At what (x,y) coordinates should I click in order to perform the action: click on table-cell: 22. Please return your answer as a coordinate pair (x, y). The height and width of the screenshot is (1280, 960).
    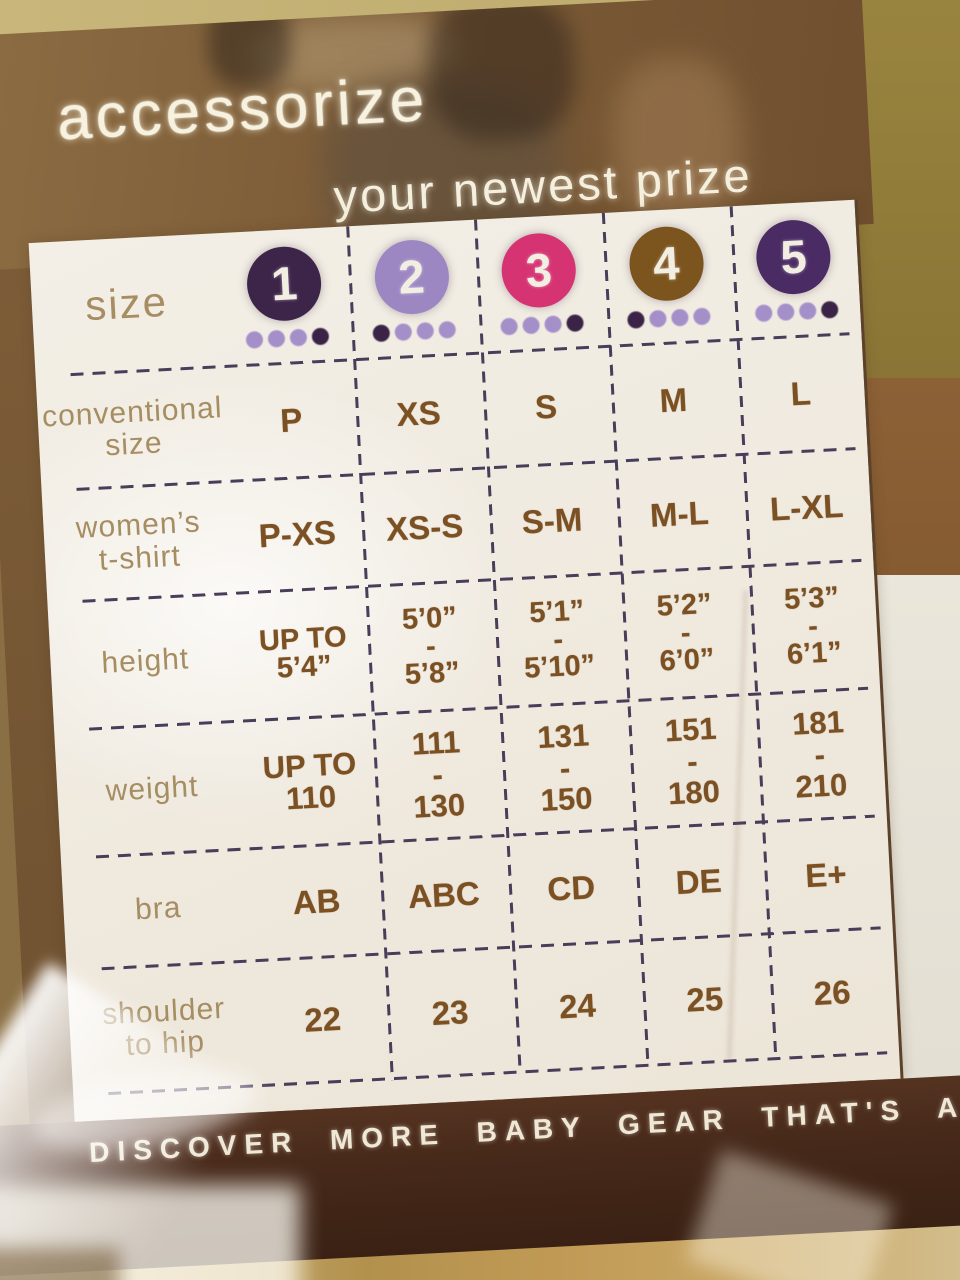
    Looking at the image, I should click on (322, 1019).